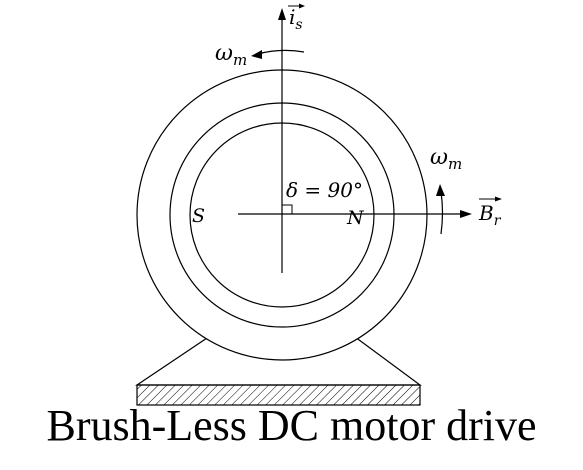 This screenshot has width=583, height=470. What do you see at coordinates (198, 216) in the screenshot?
I see `pole-south-label: S` at bounding box center [198, 216].